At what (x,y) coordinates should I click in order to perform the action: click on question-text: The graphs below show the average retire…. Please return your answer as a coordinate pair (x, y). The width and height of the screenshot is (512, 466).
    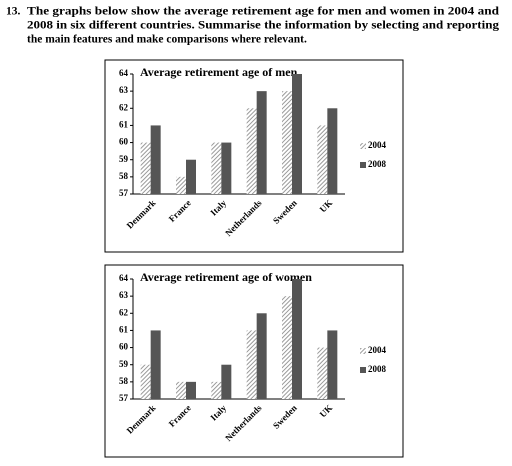
    Looking at the image, I should click on (263, 12).